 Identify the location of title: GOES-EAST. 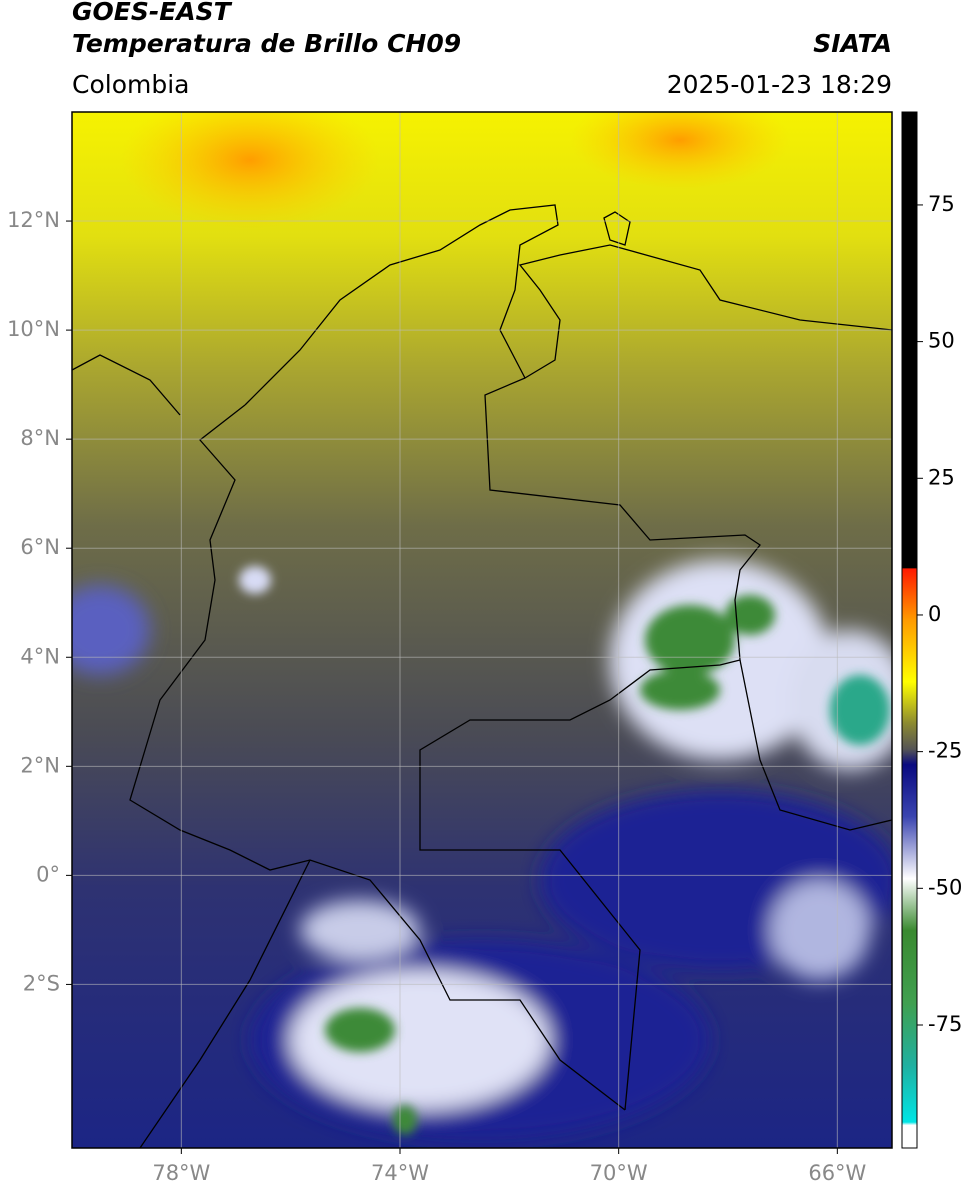
(152, 13).